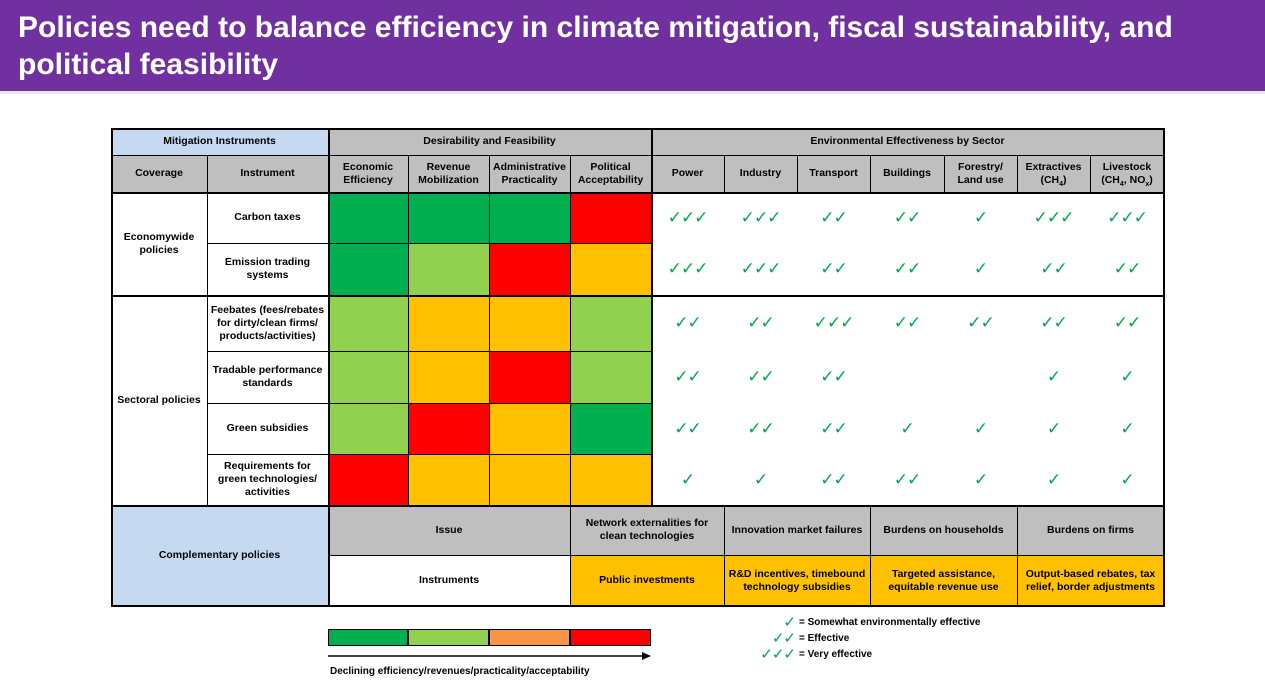 Image resolution: width=1265 pixels, height=688 pixels. What do you see at coordinates (980, 377) in the screenshot?
I see `effectiveness-check-icon` at bounding box center [980, 377].